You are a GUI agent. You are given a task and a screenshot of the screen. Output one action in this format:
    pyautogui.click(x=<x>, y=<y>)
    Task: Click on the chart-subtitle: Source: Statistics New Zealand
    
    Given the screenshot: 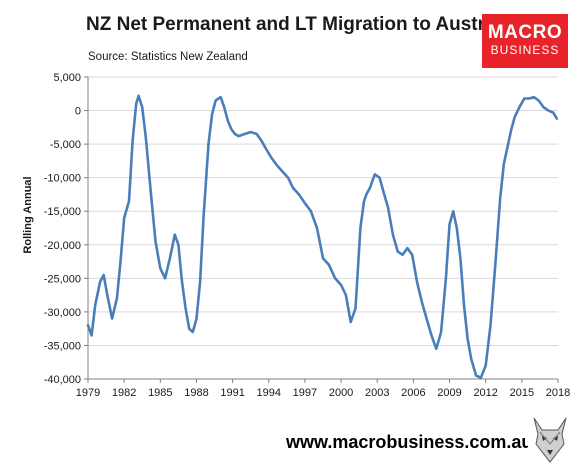 What is the action you would take?
    pyautogui.click(x=168, y=57)
    